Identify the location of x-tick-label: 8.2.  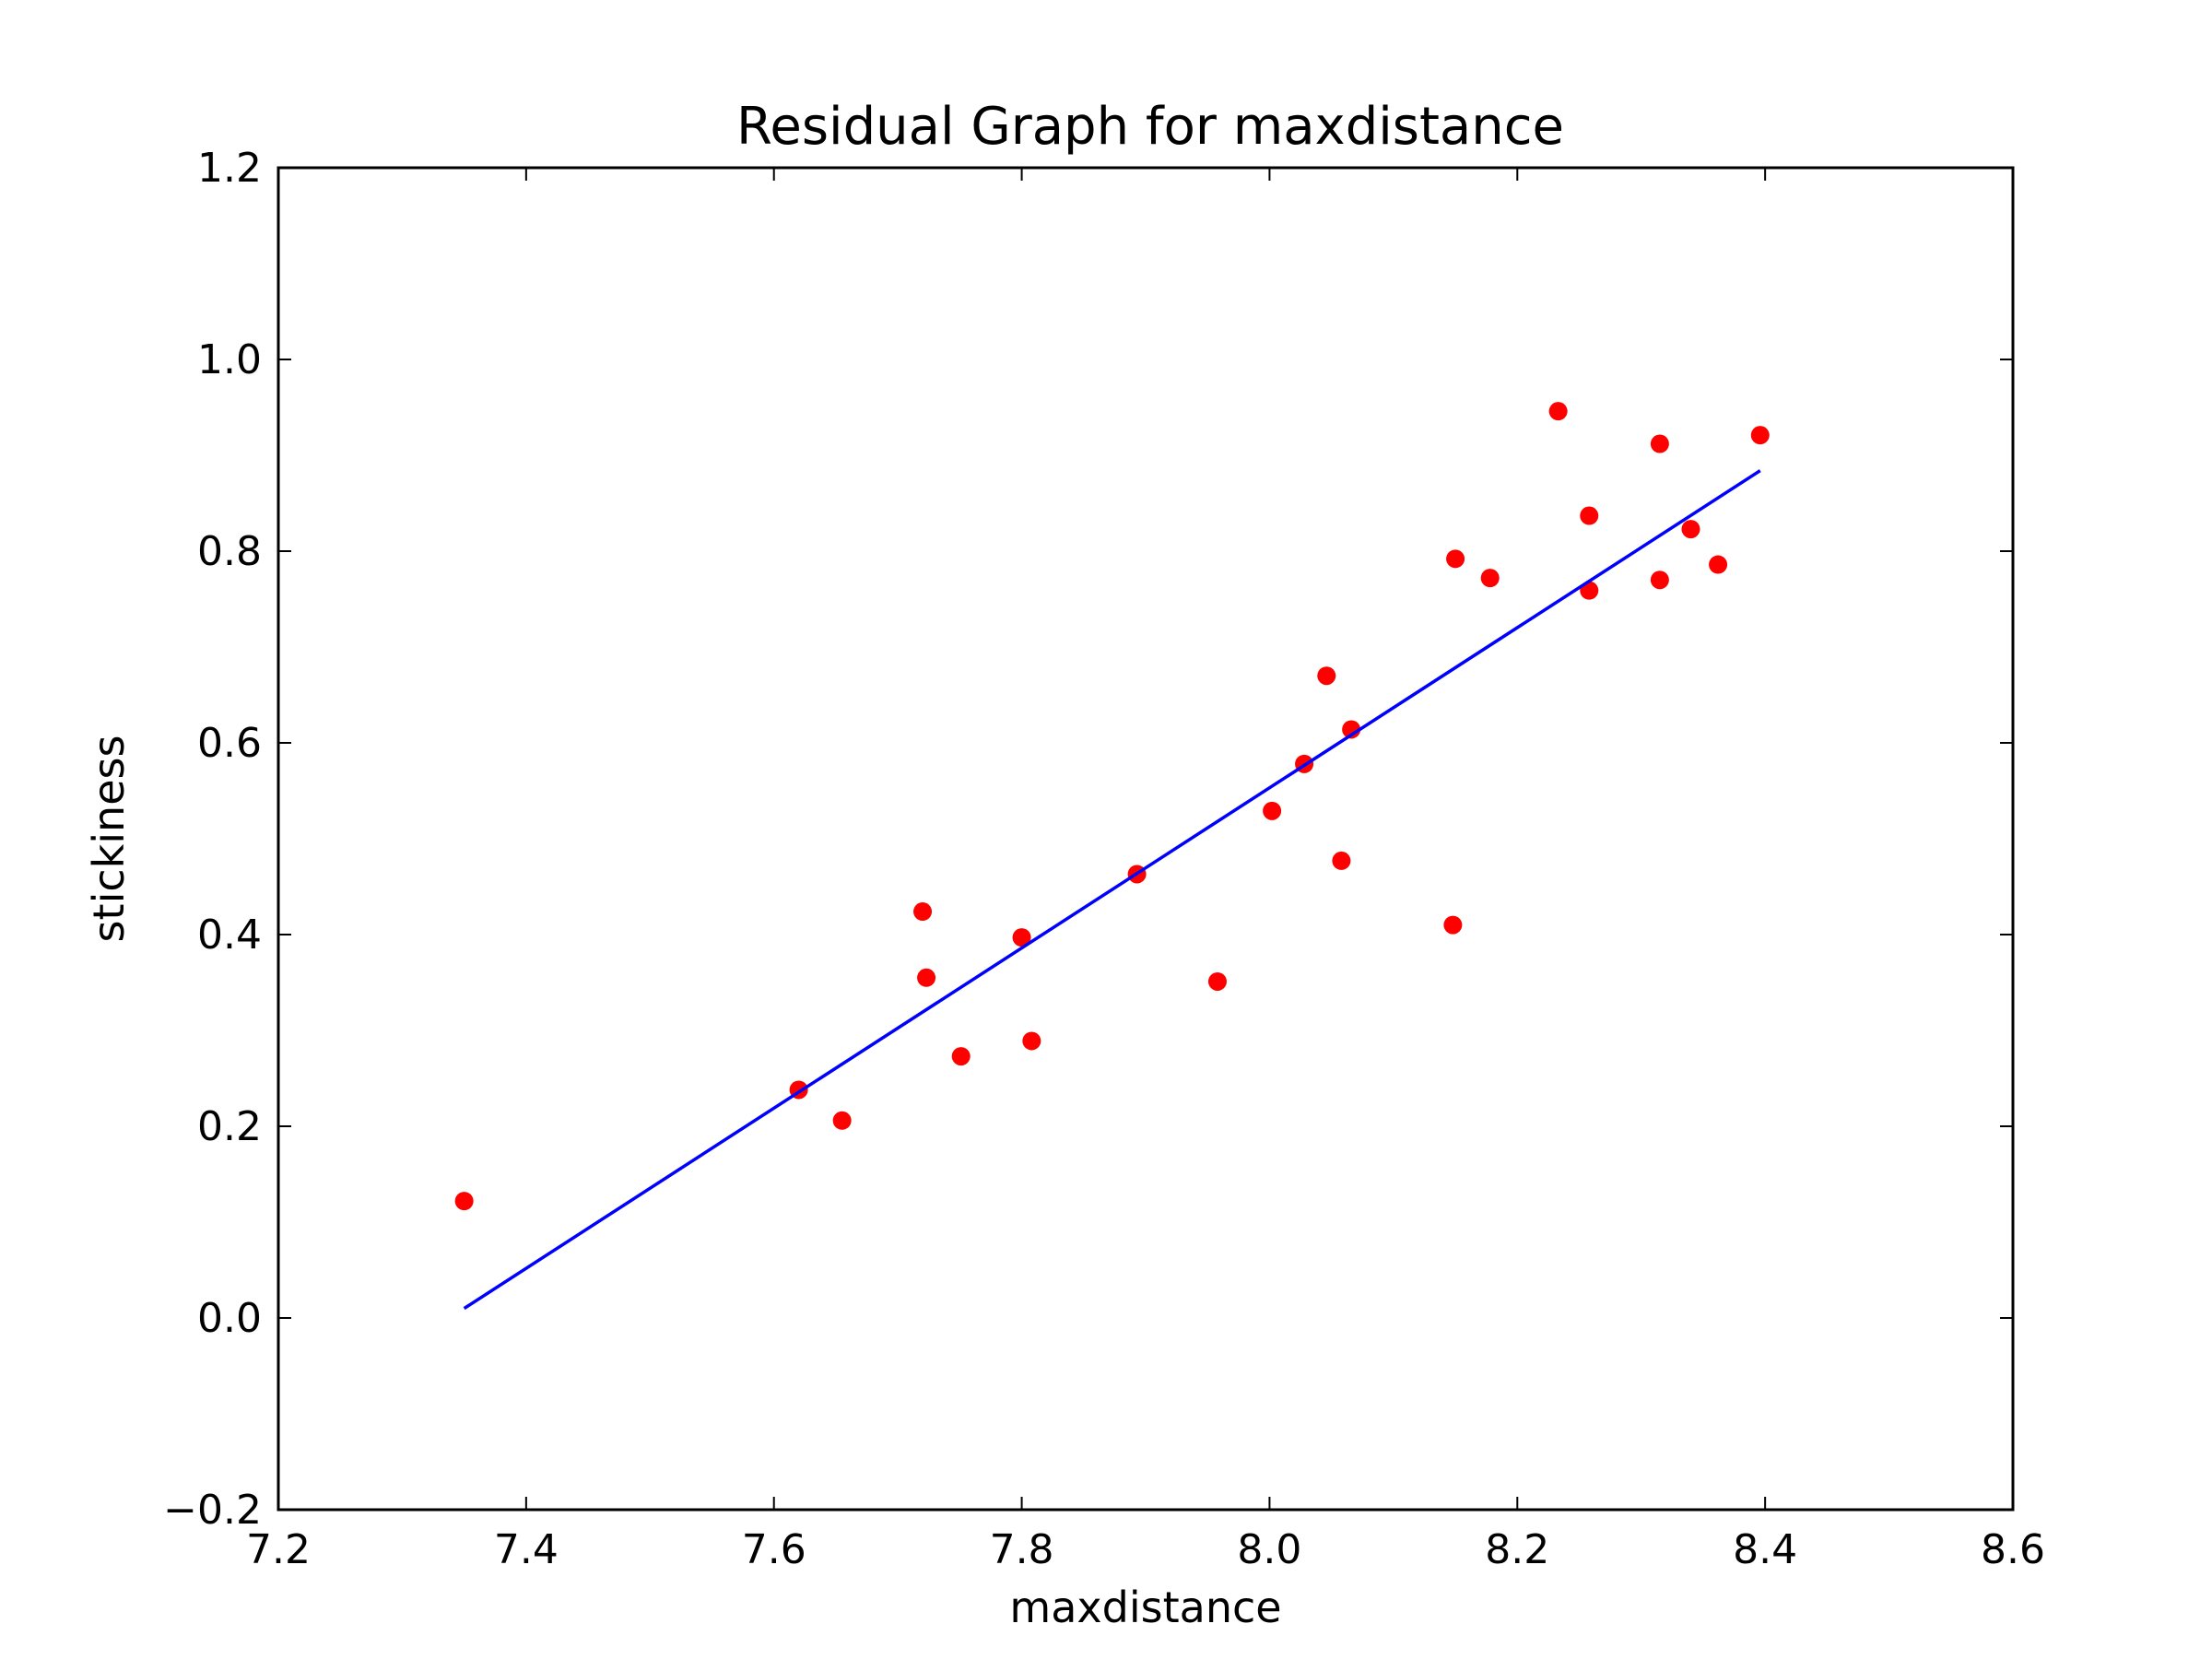
(1517, 1549).